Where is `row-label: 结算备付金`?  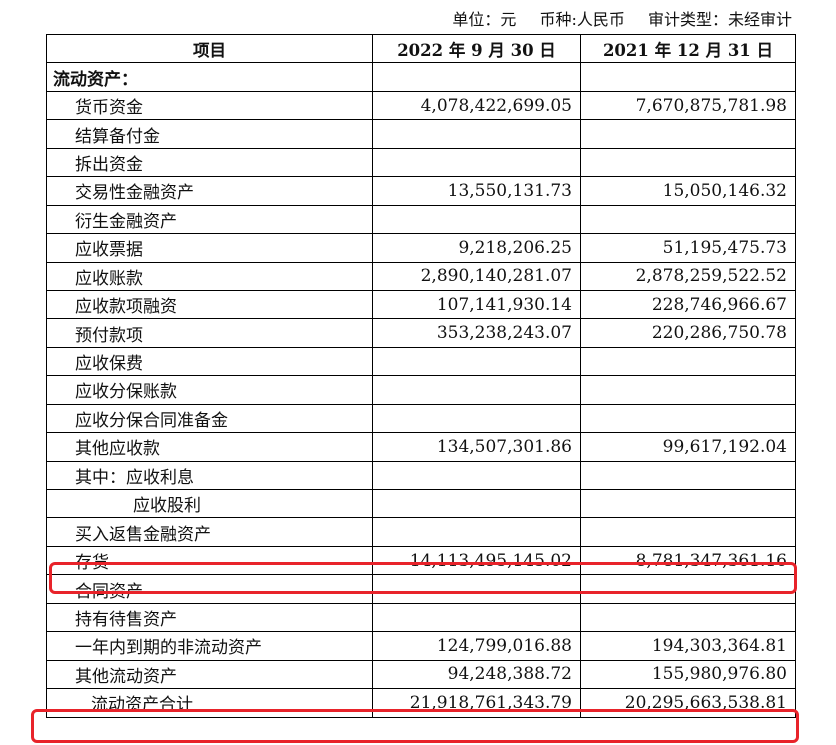
row-label: 结算备付金 is located at coordinates (209, 134).